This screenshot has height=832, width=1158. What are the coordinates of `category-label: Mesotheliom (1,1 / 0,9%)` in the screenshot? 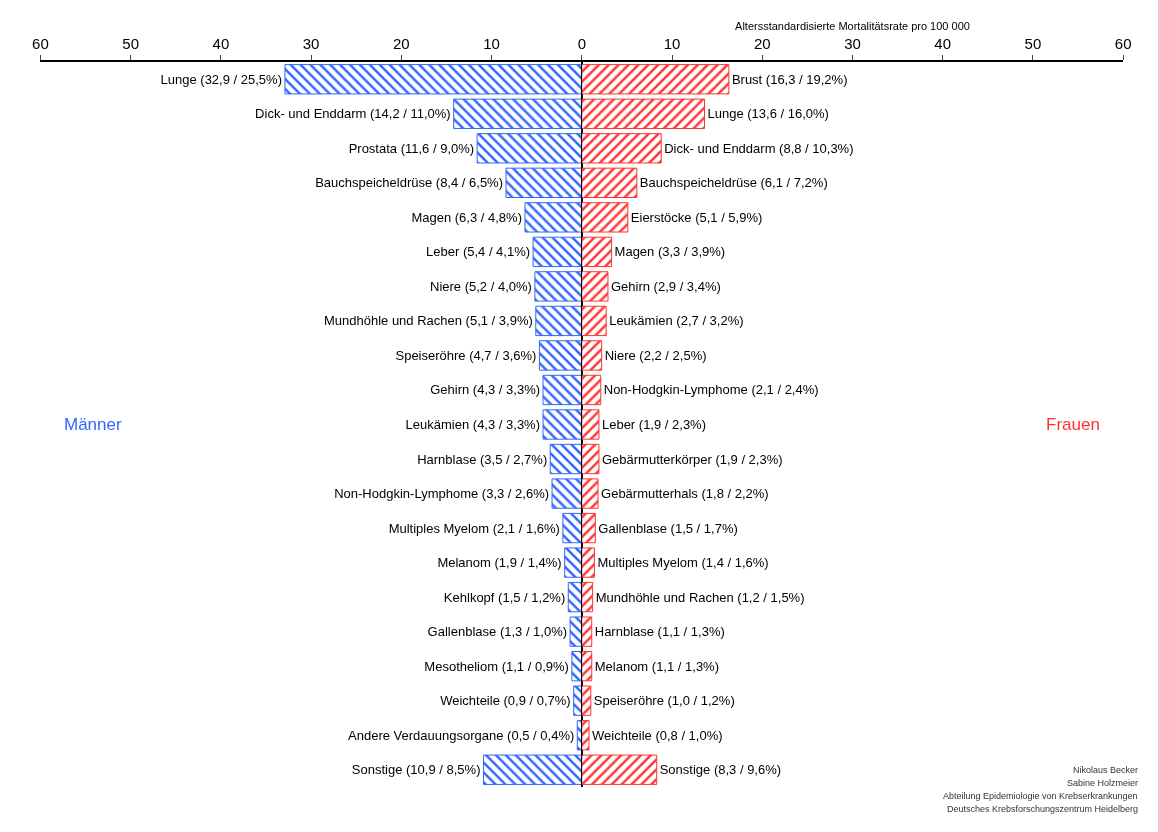 It's located at (496, 666).